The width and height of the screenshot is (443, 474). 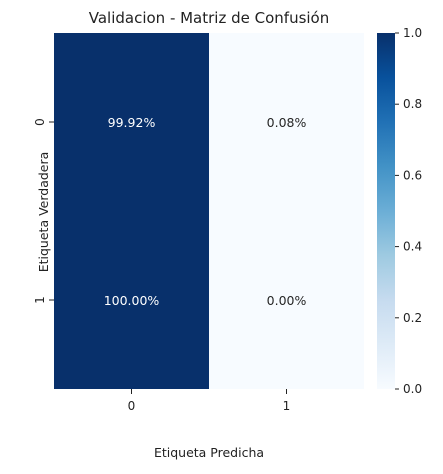 What do you see at coordinates (412, 318) in the screenshot?
I see `colorbar-tick-label-0.2: 0.2` at bounding box center [412, 318].